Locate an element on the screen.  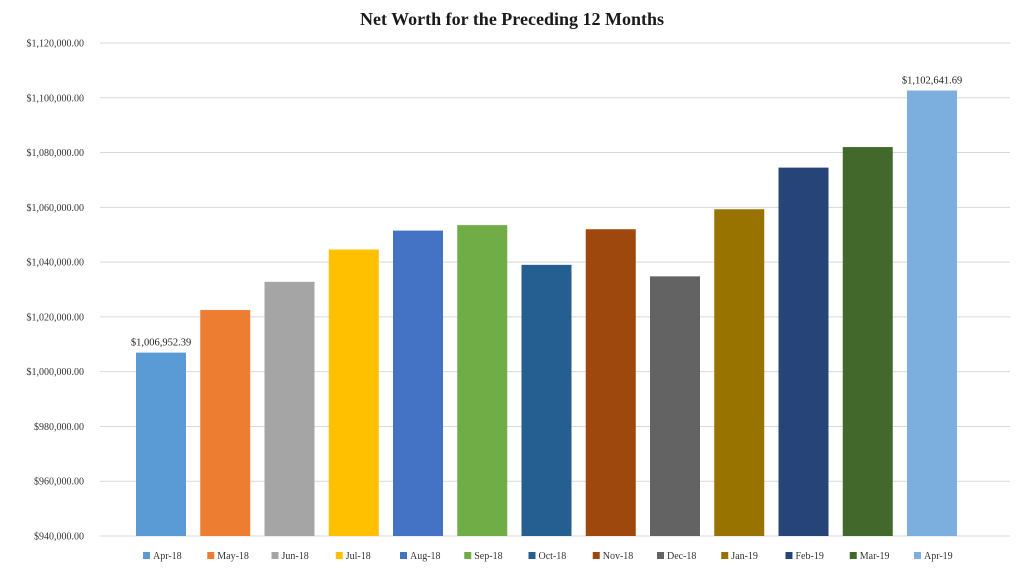
legend-item: Apr-19 is located at coordinates (933, 556).